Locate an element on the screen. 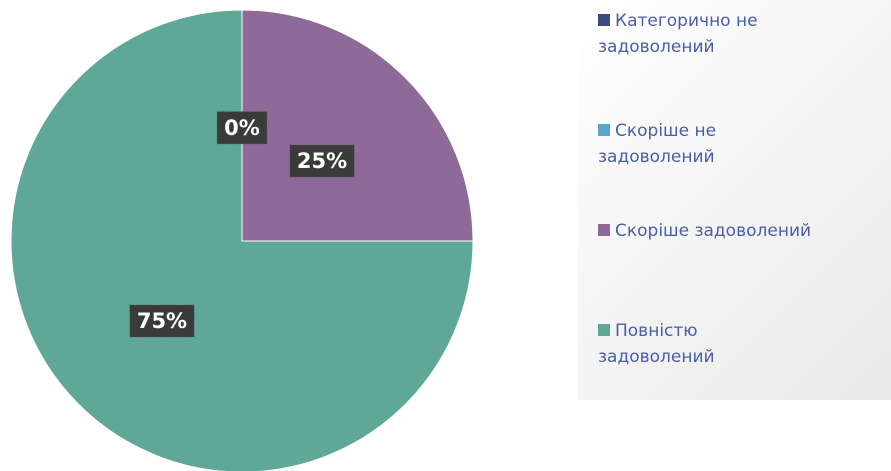 The height and width of the screenshot is (471, 891). data-label: 25% is located at coordinates (322, 161).